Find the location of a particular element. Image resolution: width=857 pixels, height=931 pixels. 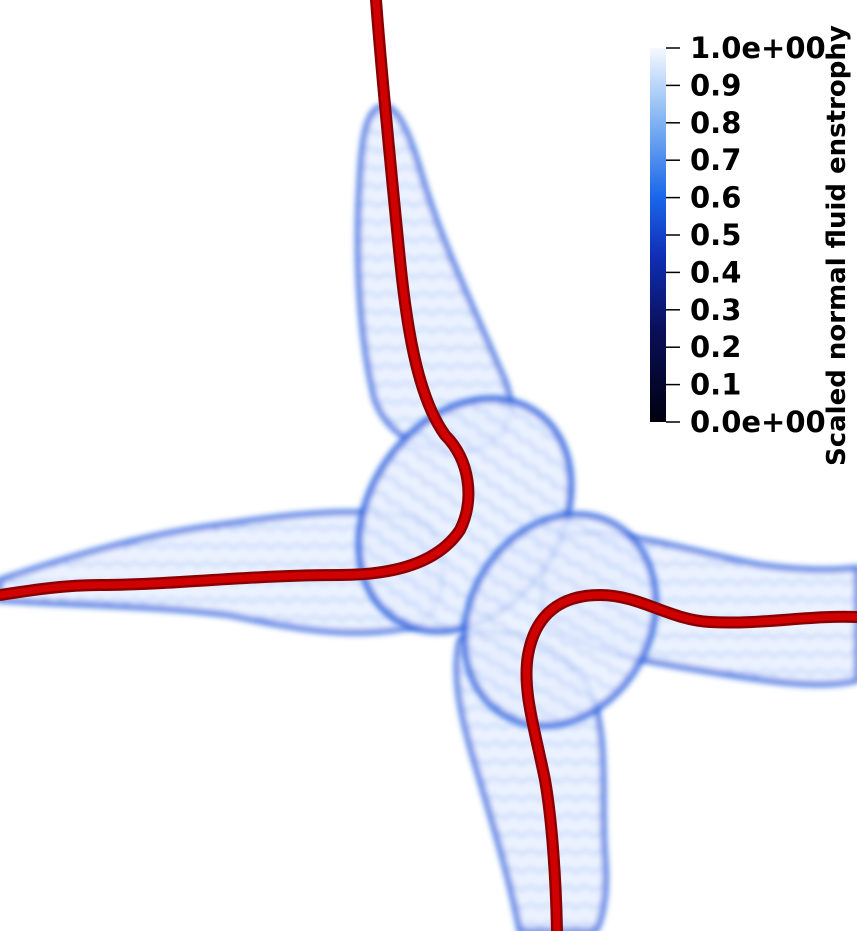

colorbar-tick-label: 0.3 is located at coordinates (715, 310).